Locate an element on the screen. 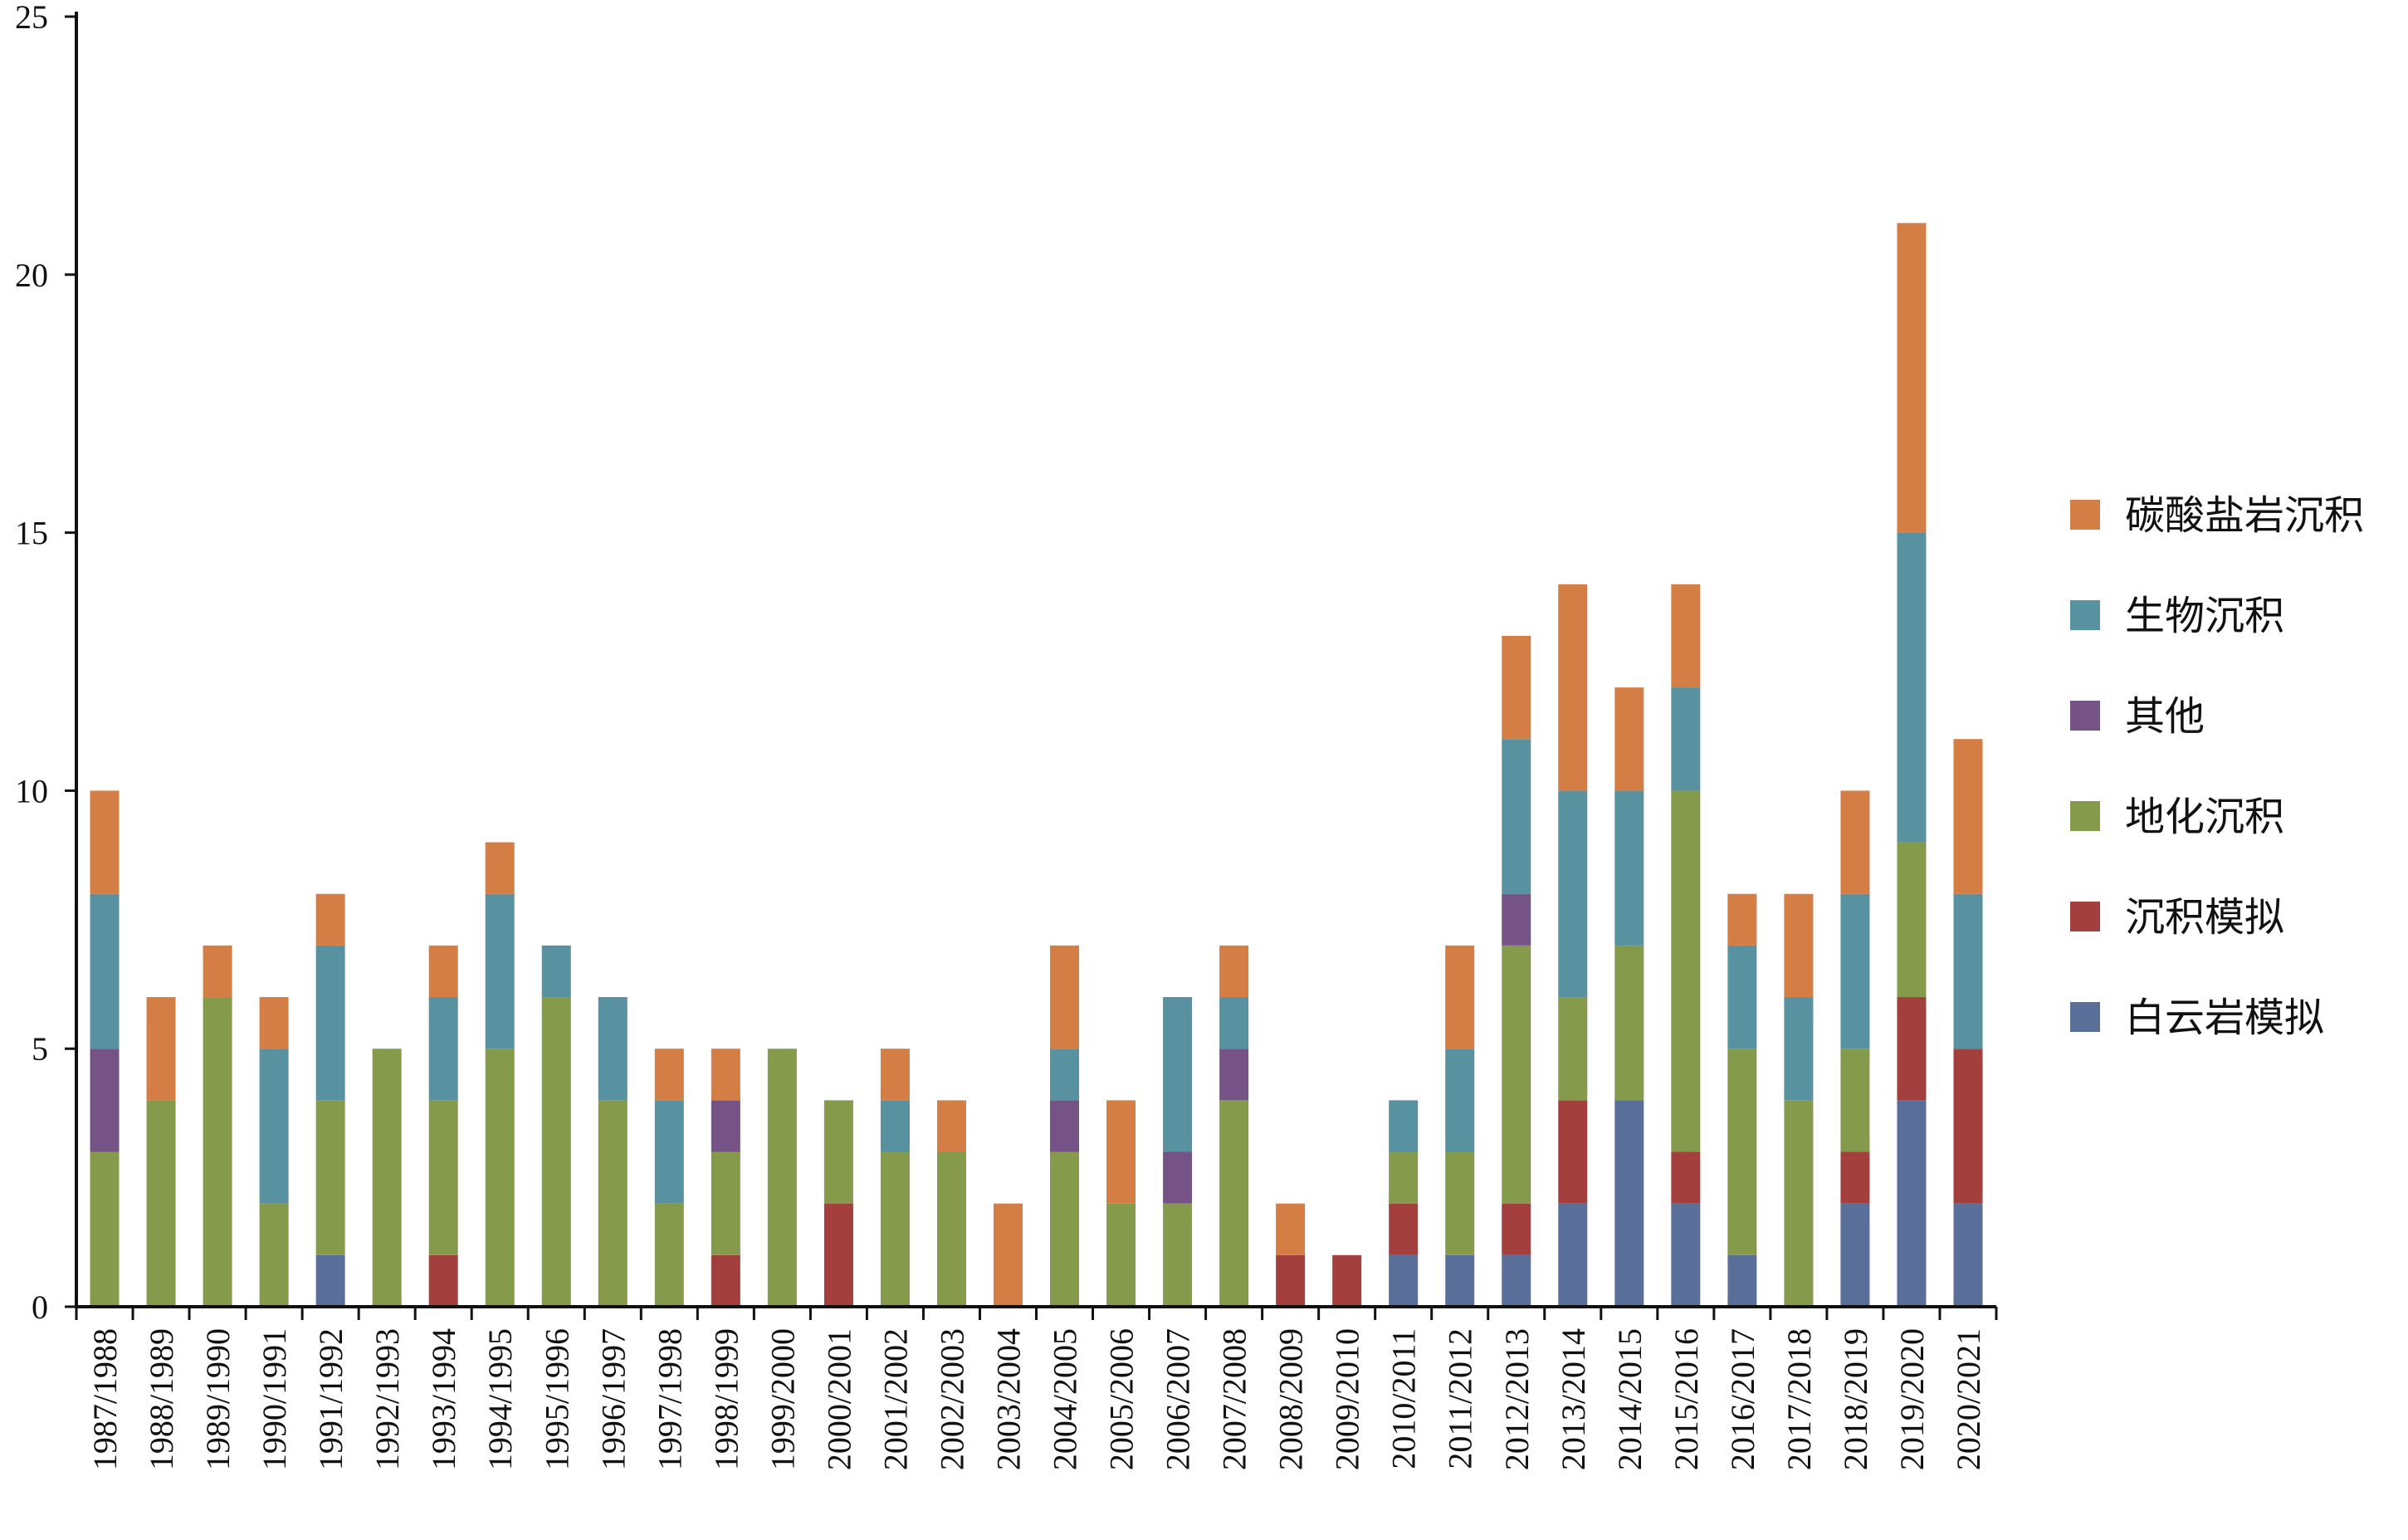 The height and width of the screenshot is (1540, 2408). y-tick-label-20: 20 is located at coordinates (32, 276).